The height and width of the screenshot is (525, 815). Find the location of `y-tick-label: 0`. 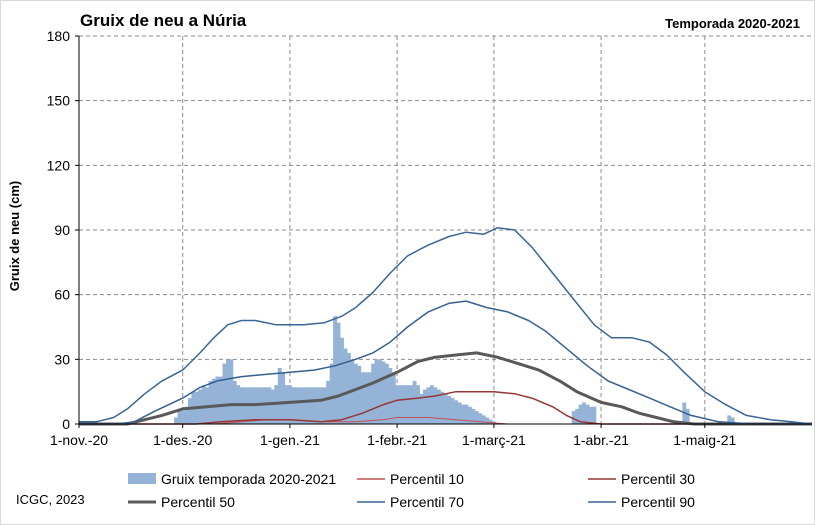

y-tick-label: 0 is located at coordinates (66, 424).